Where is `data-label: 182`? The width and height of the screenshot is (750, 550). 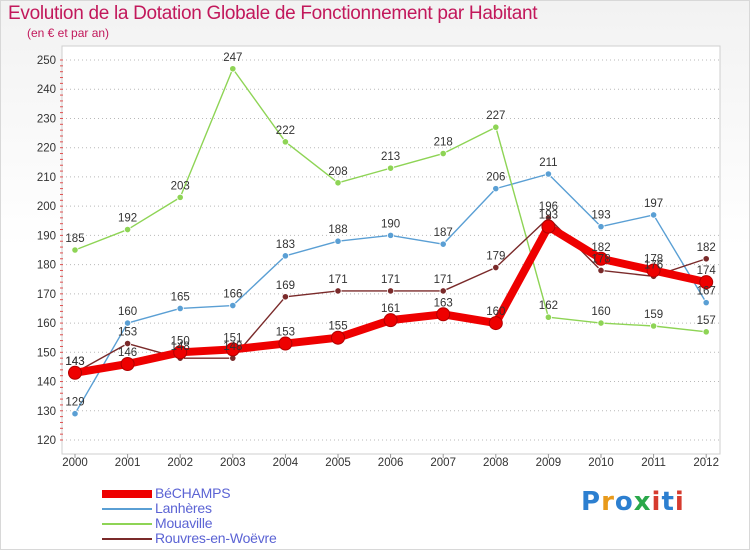
data-label: 182 is located at coordinates (706, 248).